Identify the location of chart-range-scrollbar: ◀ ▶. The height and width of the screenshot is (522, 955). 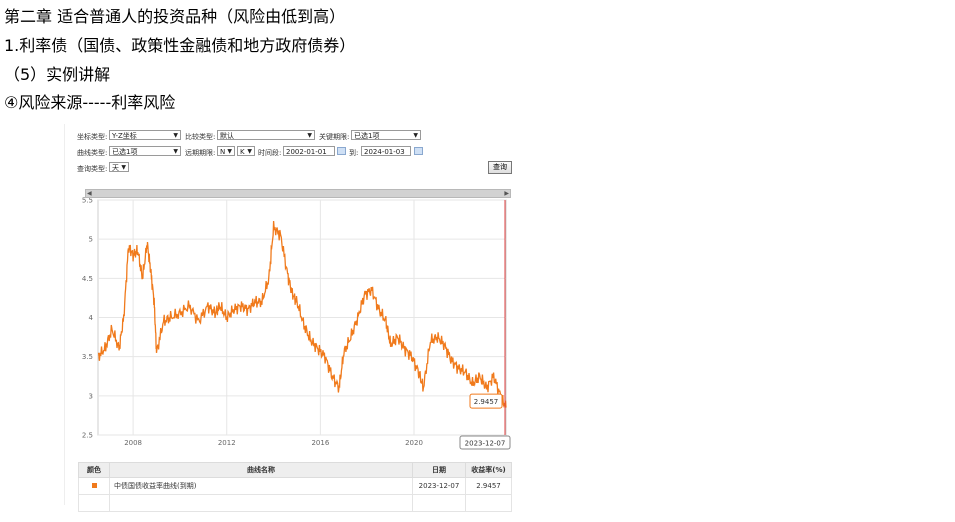
(298, 193).